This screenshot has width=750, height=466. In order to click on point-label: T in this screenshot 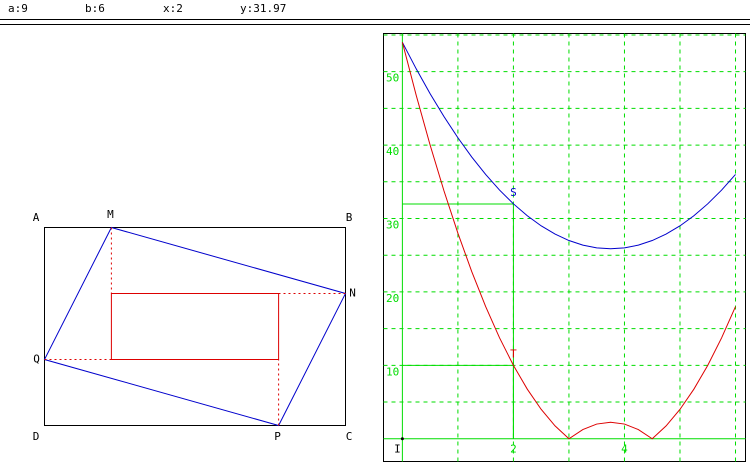, I will do `click(513, 353)`.